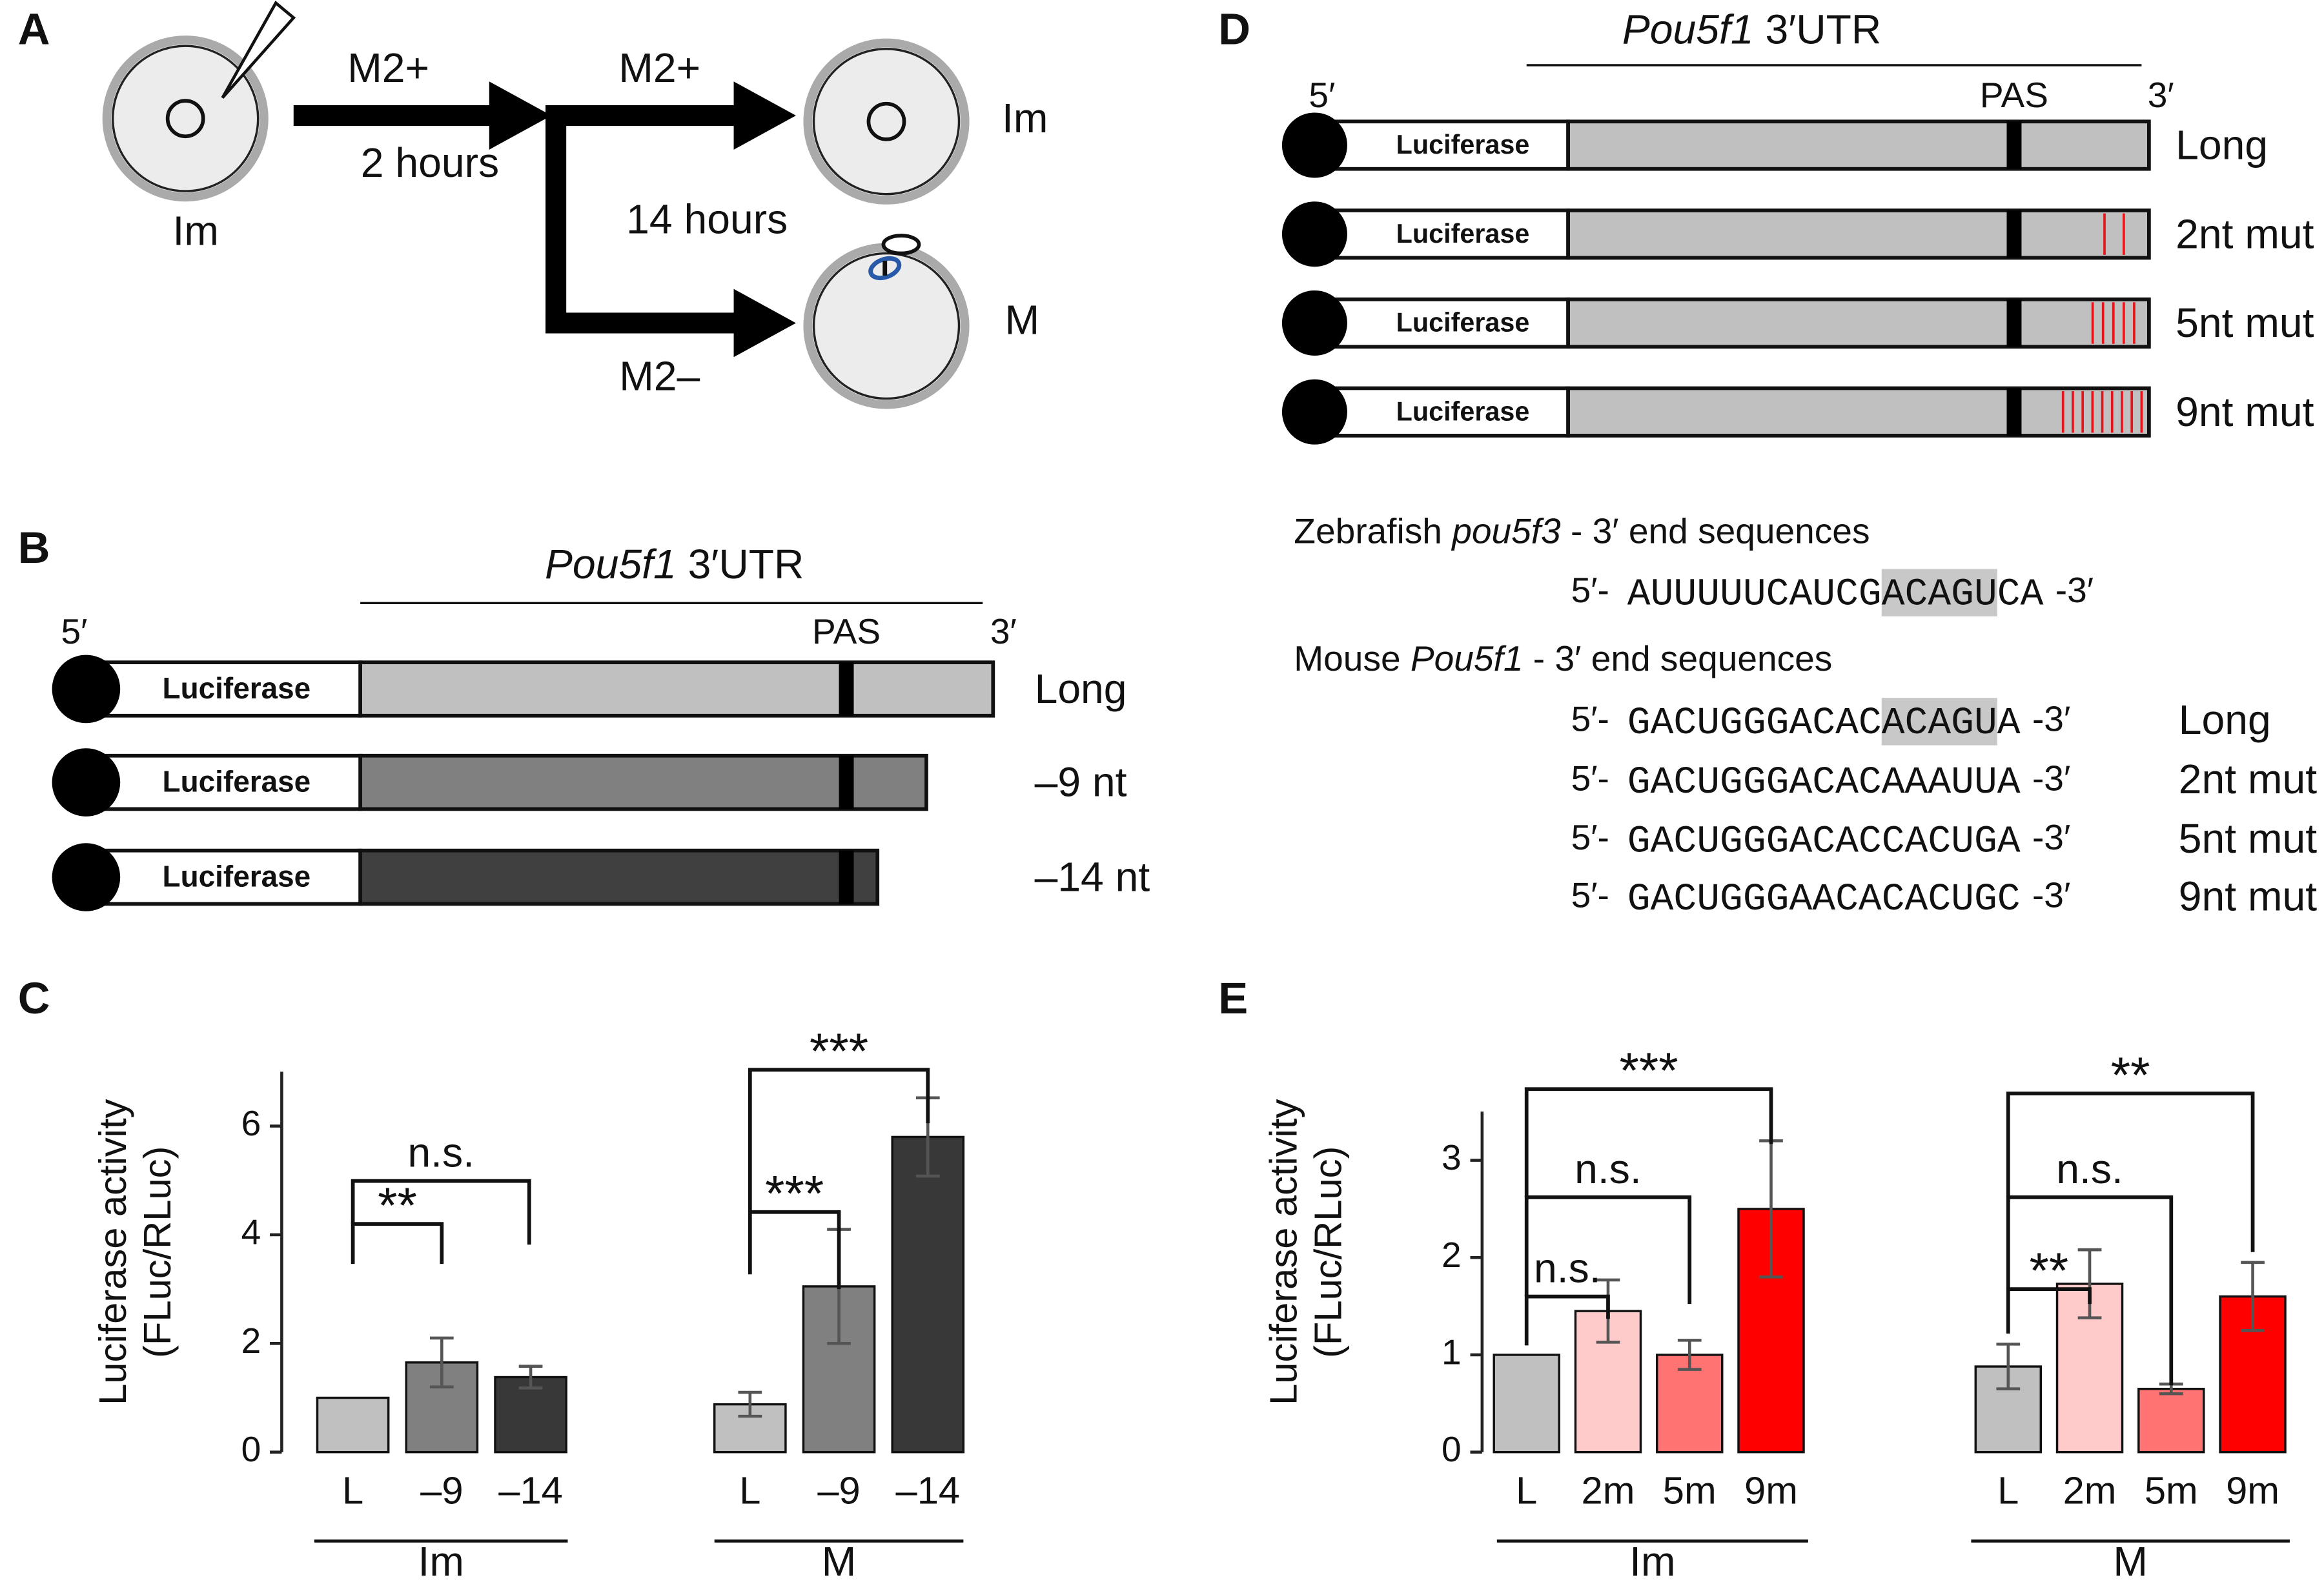 This screenshot has width=2324, height=1584. What do you see at coordinates (659, 68) in the screenshot?
I see `medium-label: M2+` at bounding box center [659, 68].